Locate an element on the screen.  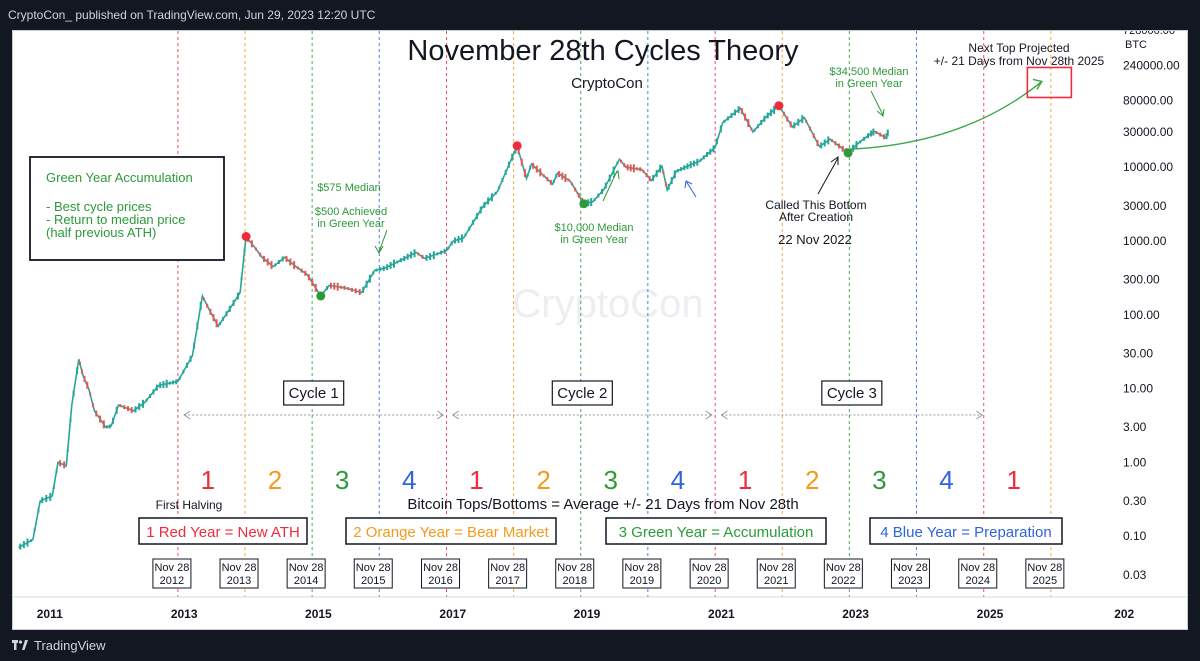
y-tick-label: 240000.00 is located at coordinates (1151, 65).